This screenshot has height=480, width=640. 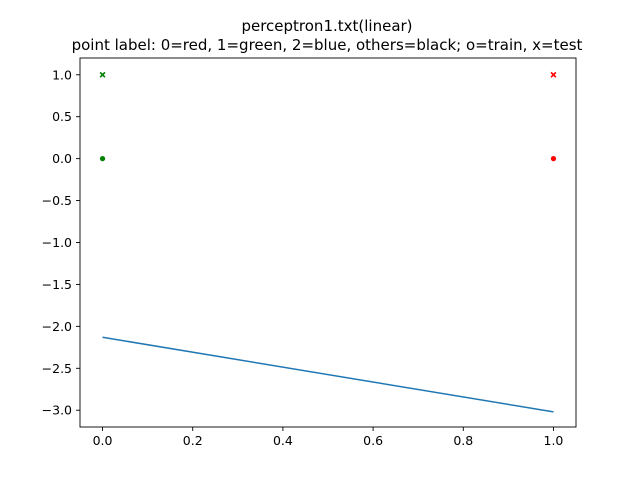 What do you see at coordinates (57, 368) in the screenshot?
I see `y-tick-label: −2.5` at bounding box center [57, 368].